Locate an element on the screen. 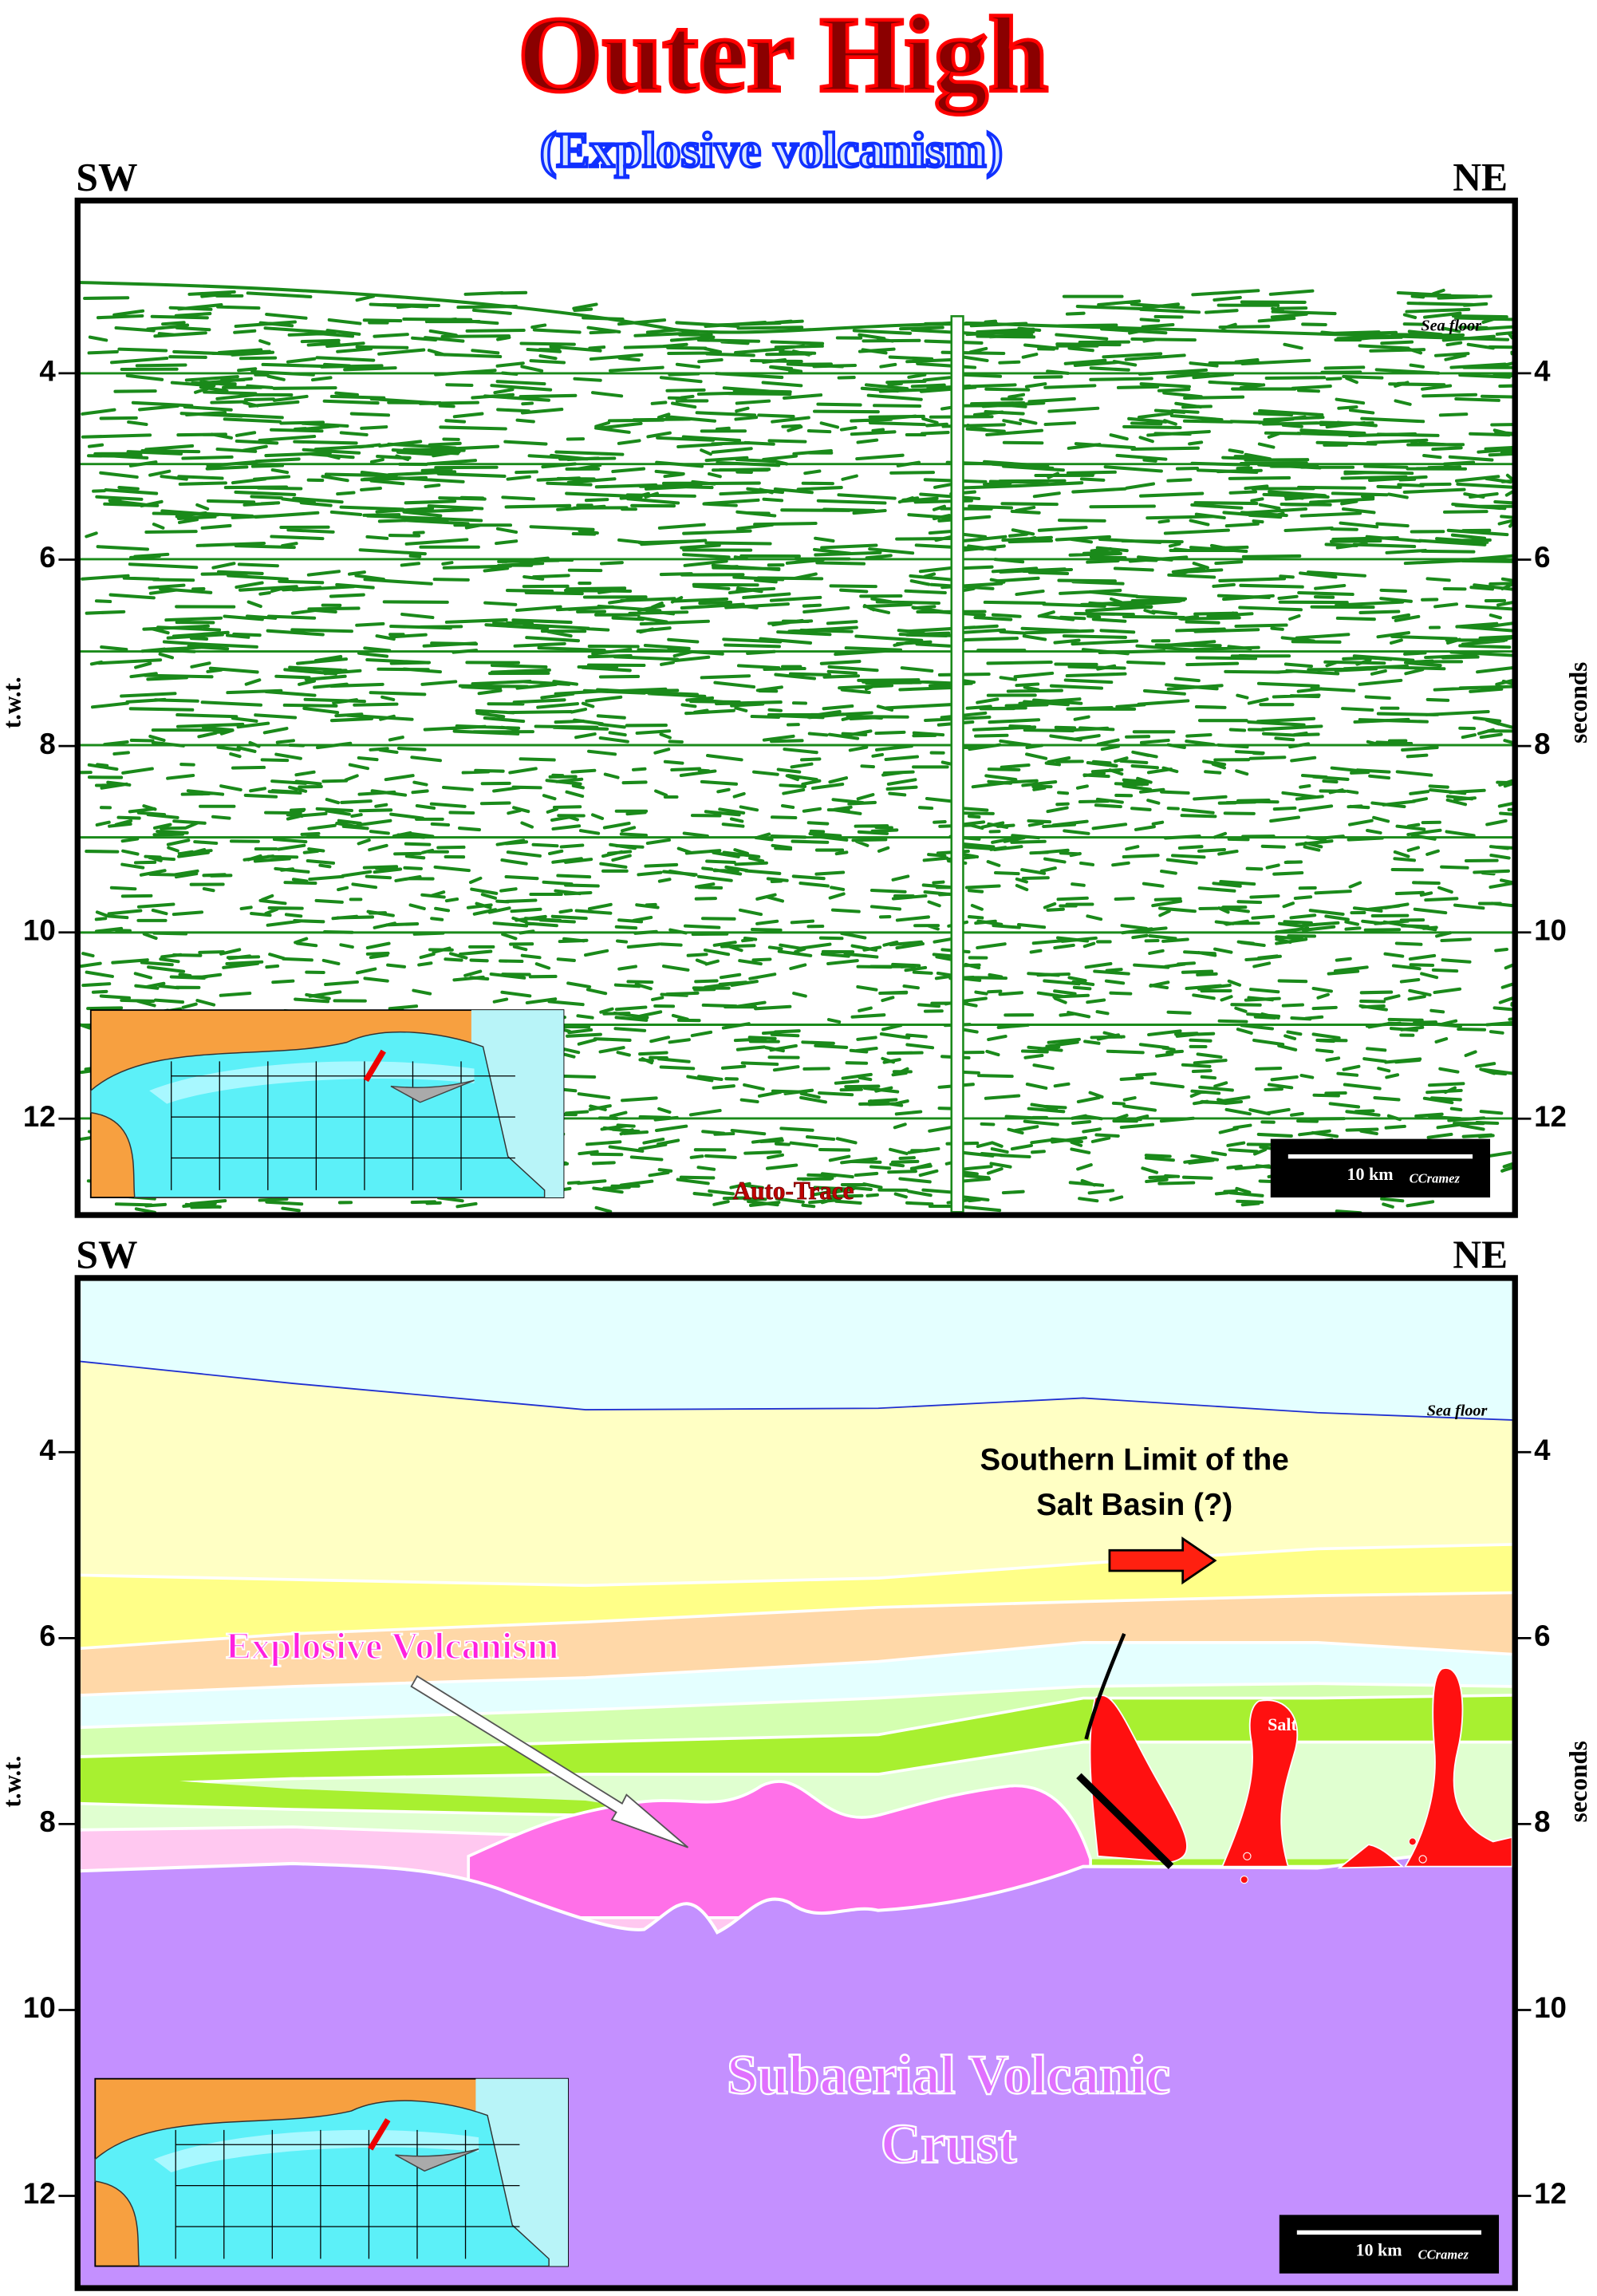  layer-palegreen-top is located at coordinates (796, 1764).